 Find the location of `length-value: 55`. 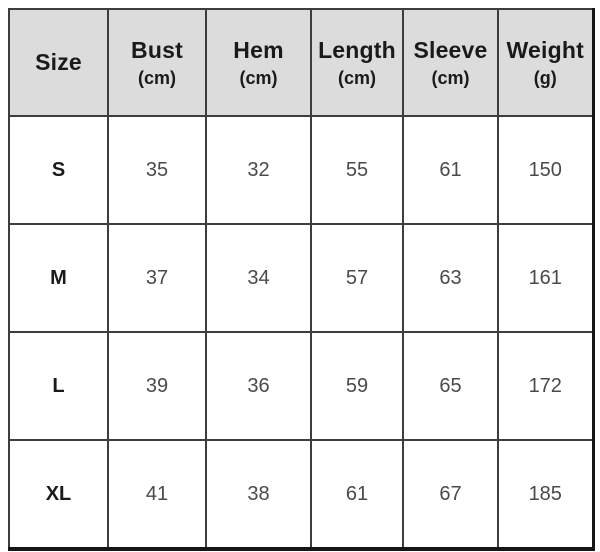

length-value: 55 is located at coordinates (357, 170).